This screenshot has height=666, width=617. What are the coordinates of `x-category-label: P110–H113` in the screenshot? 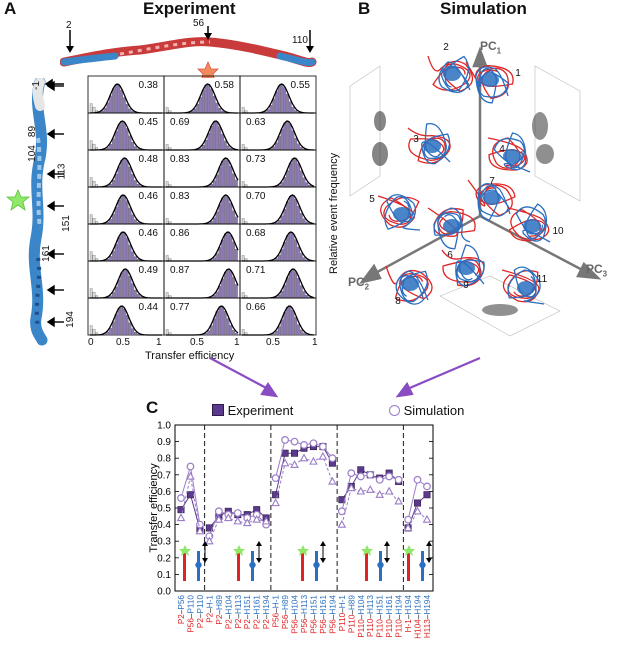 It's located at (370, 616).